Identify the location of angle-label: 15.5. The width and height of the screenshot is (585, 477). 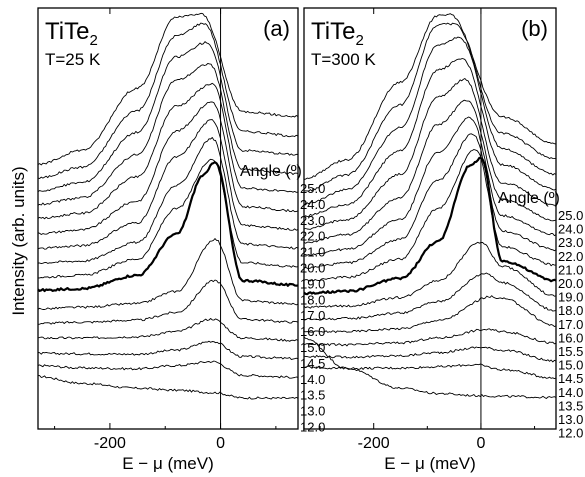
(570, 351).